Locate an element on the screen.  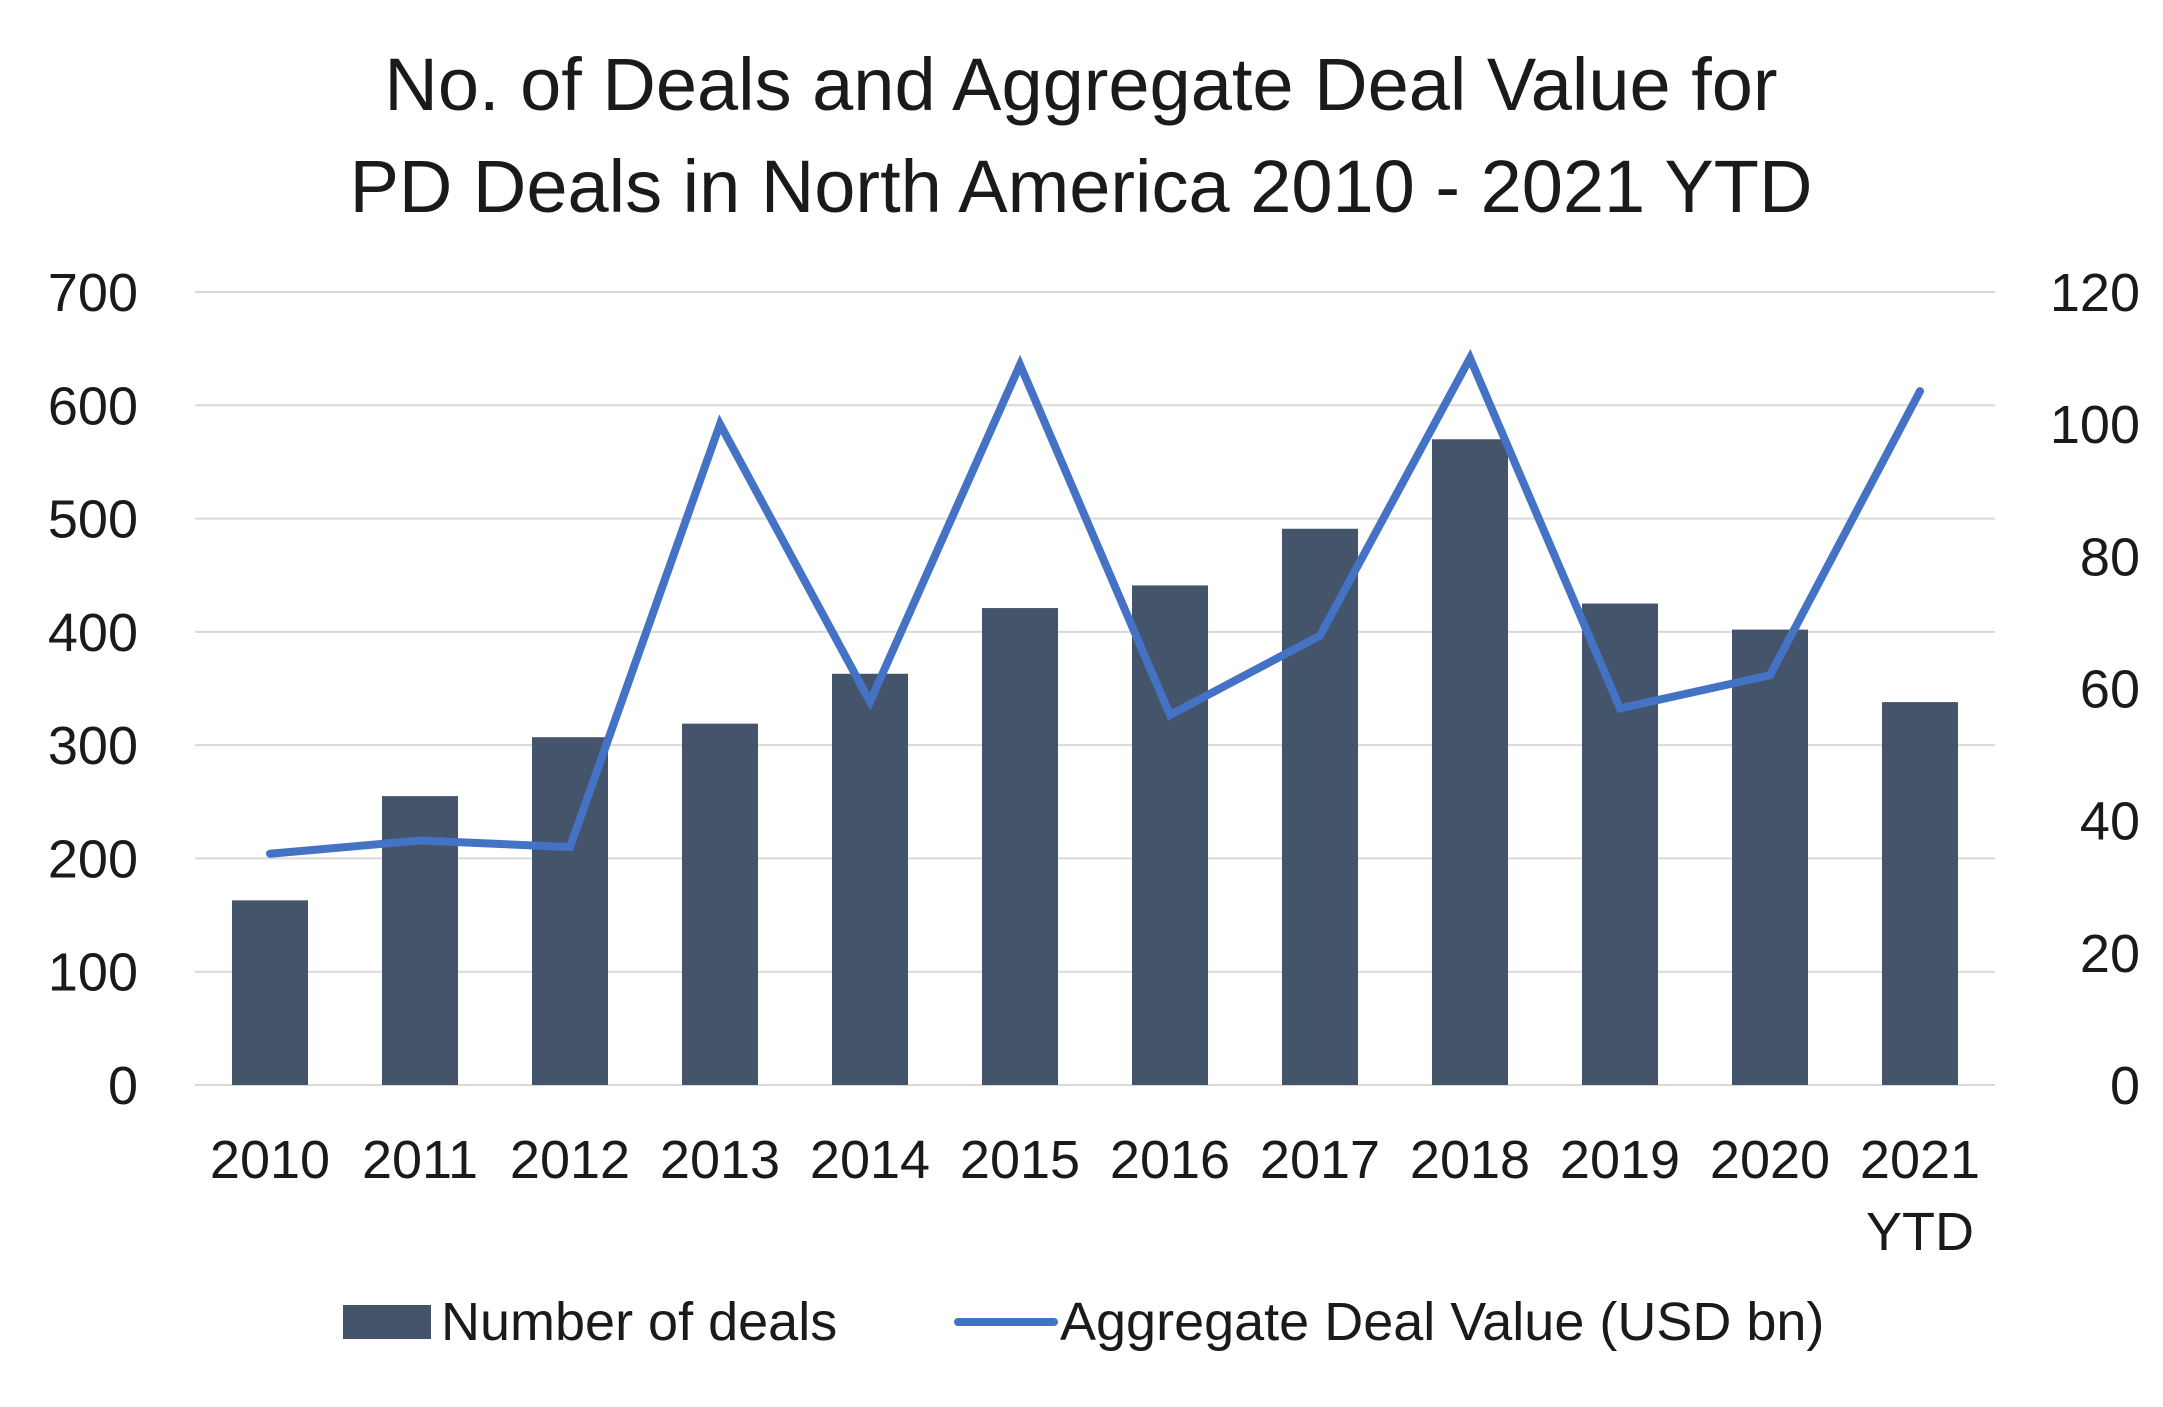
x-tick-label: 2012 is located at coordinates (570, 1160).